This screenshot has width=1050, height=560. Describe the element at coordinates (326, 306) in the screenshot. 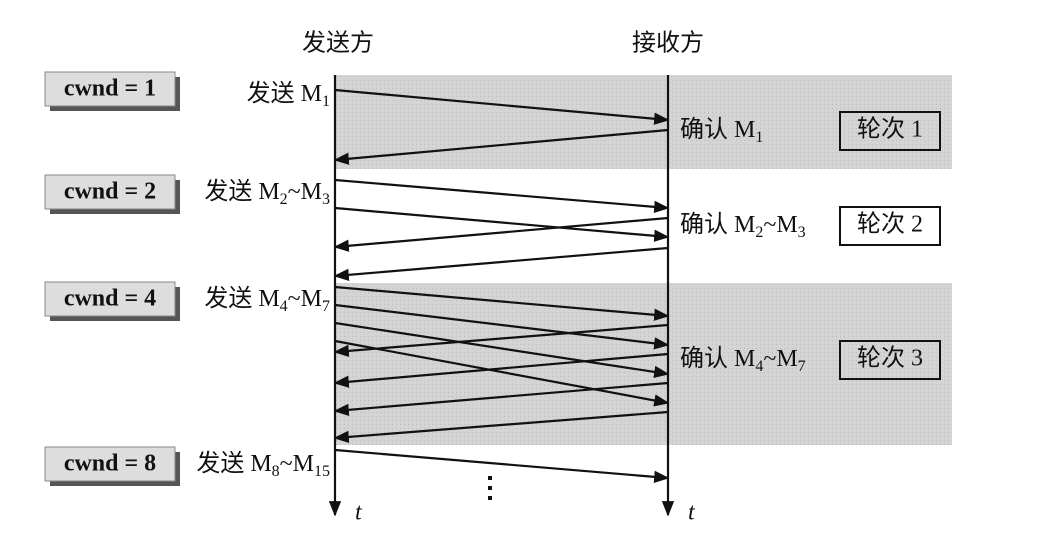

I see `send-label-sub: 7` at that location.